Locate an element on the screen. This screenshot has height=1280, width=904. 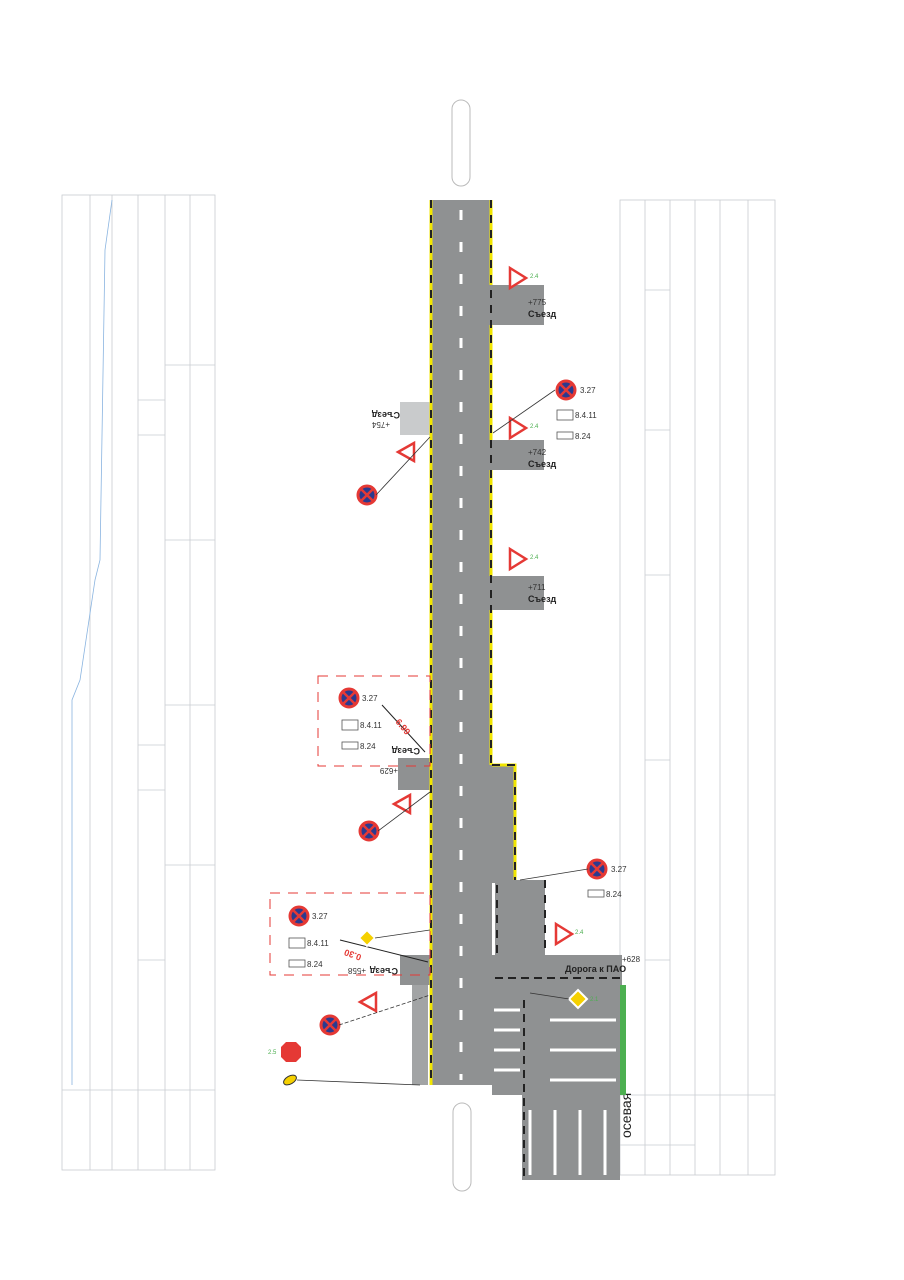
sign-code: 2.1 is located at coordinates (594, 1000).